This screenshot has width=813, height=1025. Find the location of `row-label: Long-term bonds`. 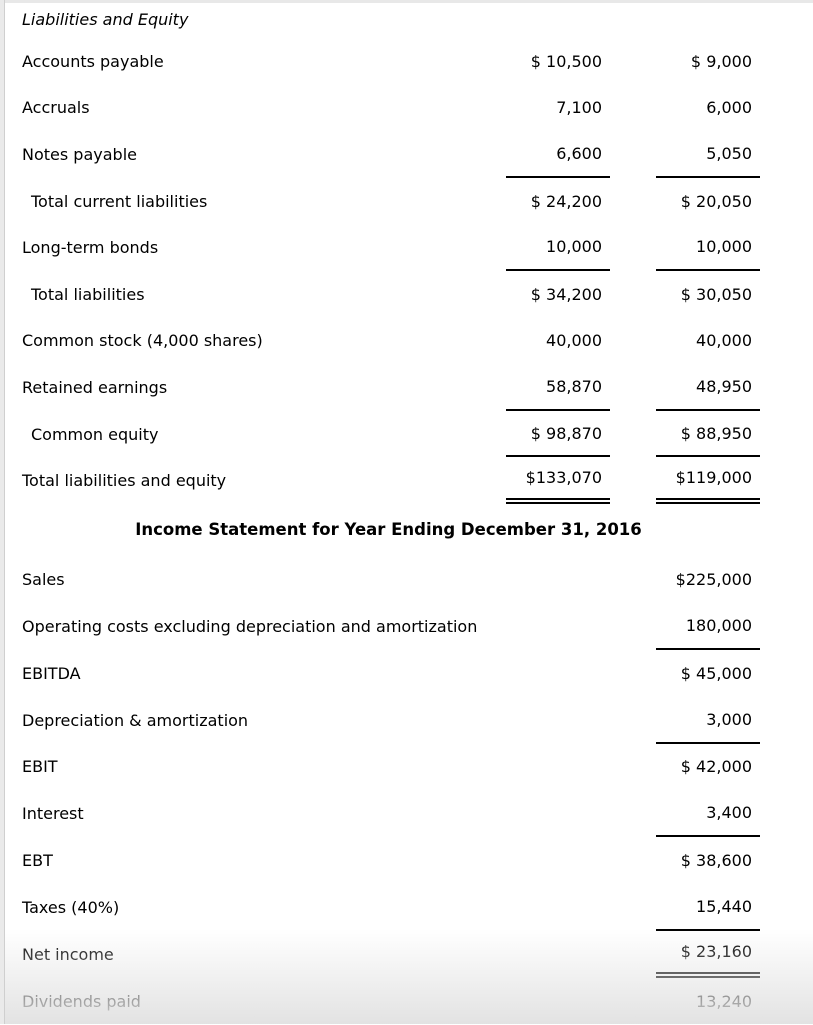

row-label: Long-term bonds is located at coordinates (90, 248).